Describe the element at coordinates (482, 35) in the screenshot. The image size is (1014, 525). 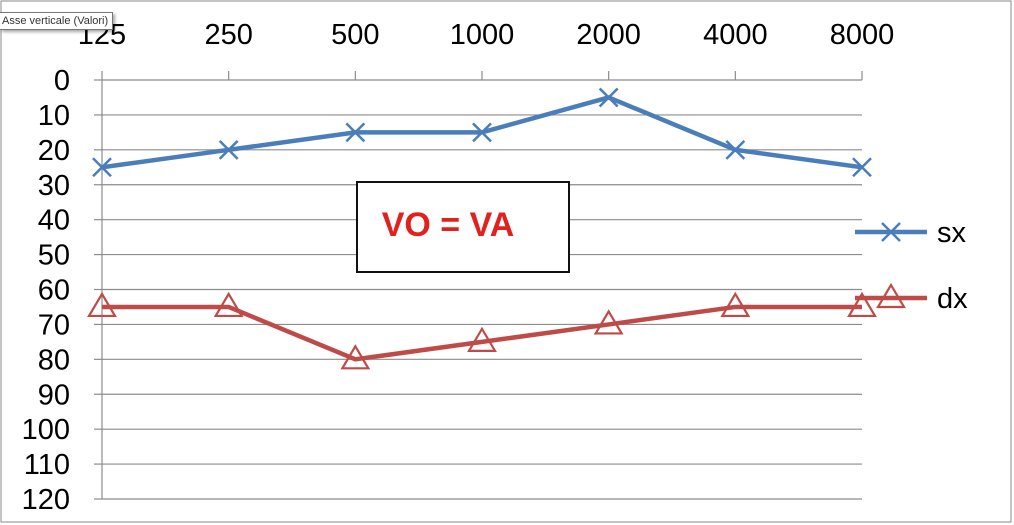
I see `x-tick-label: 1000` at that location.